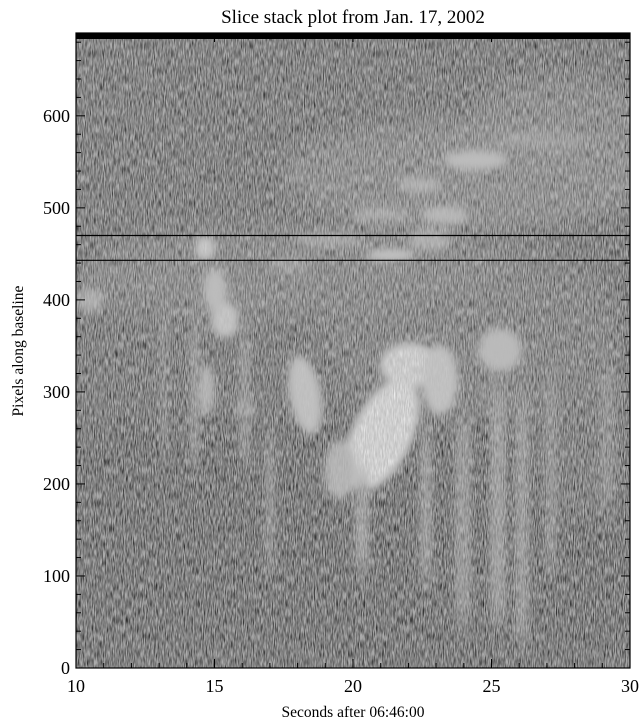  Describe the element at coordinates (56, 484) in the screenshot. I see `y-tick-label: 200` at that location.